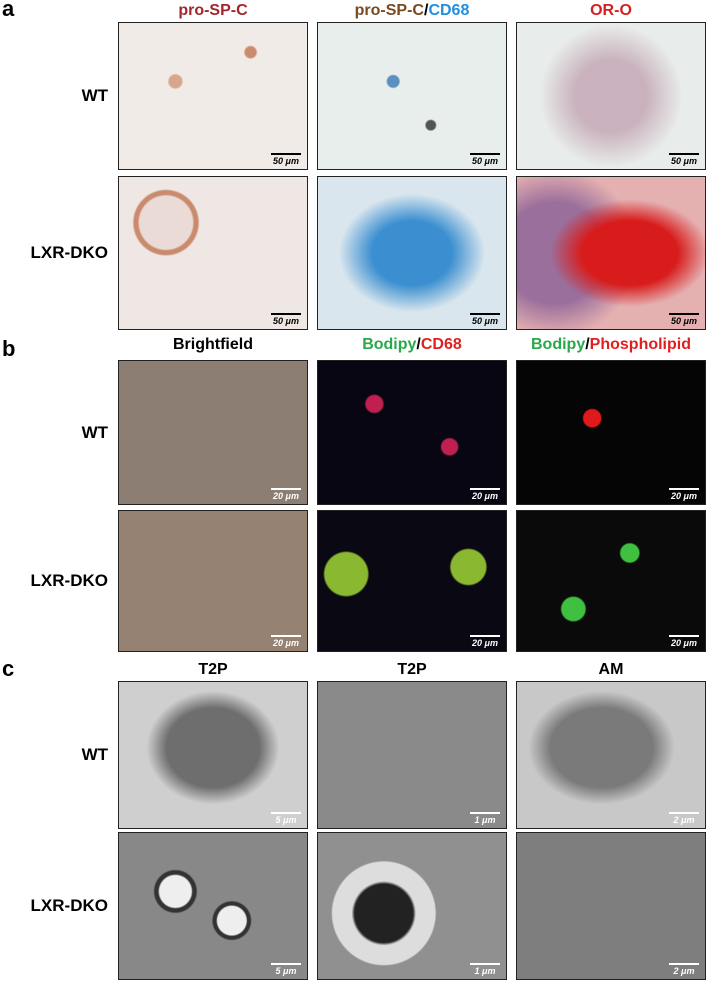  What do you see at coordinates (640, 344) in the screenshot?
I see `header-part: Phospholipid` at bounding box center [640, 344].